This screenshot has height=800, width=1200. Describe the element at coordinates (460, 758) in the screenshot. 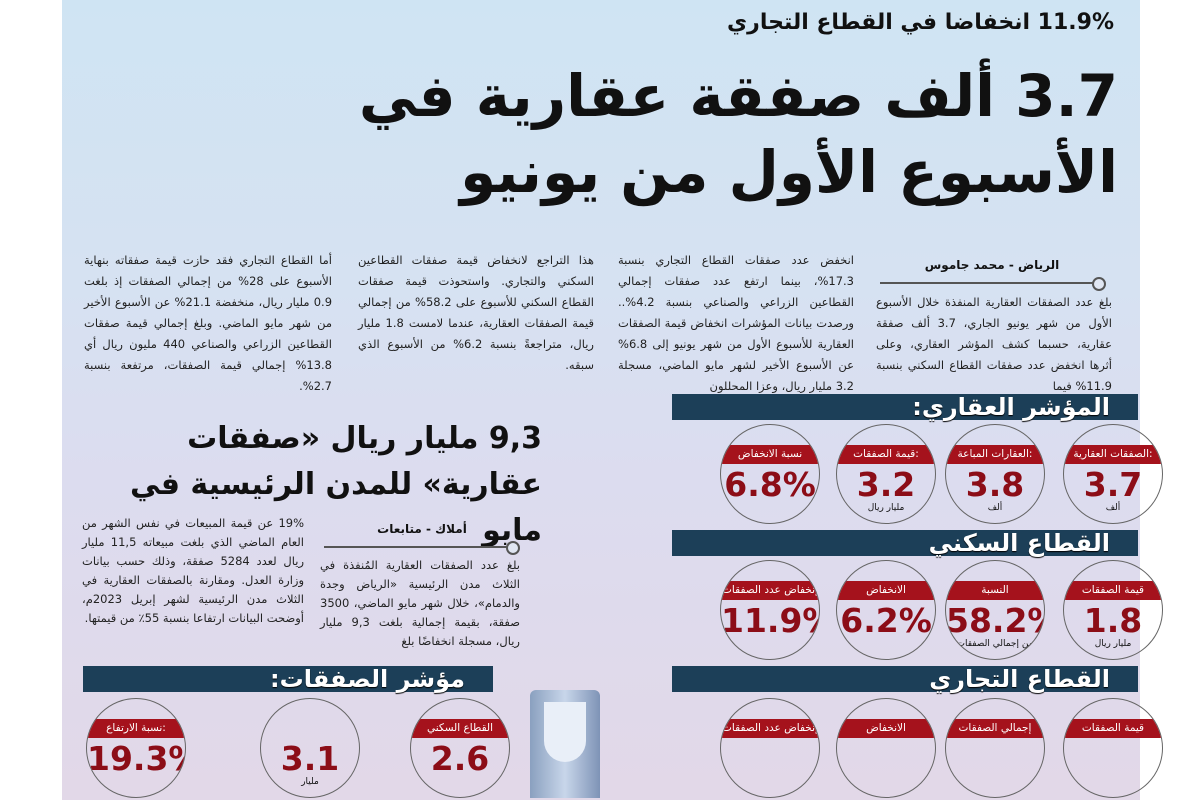

I see `stat-value: 2.6` at that location.